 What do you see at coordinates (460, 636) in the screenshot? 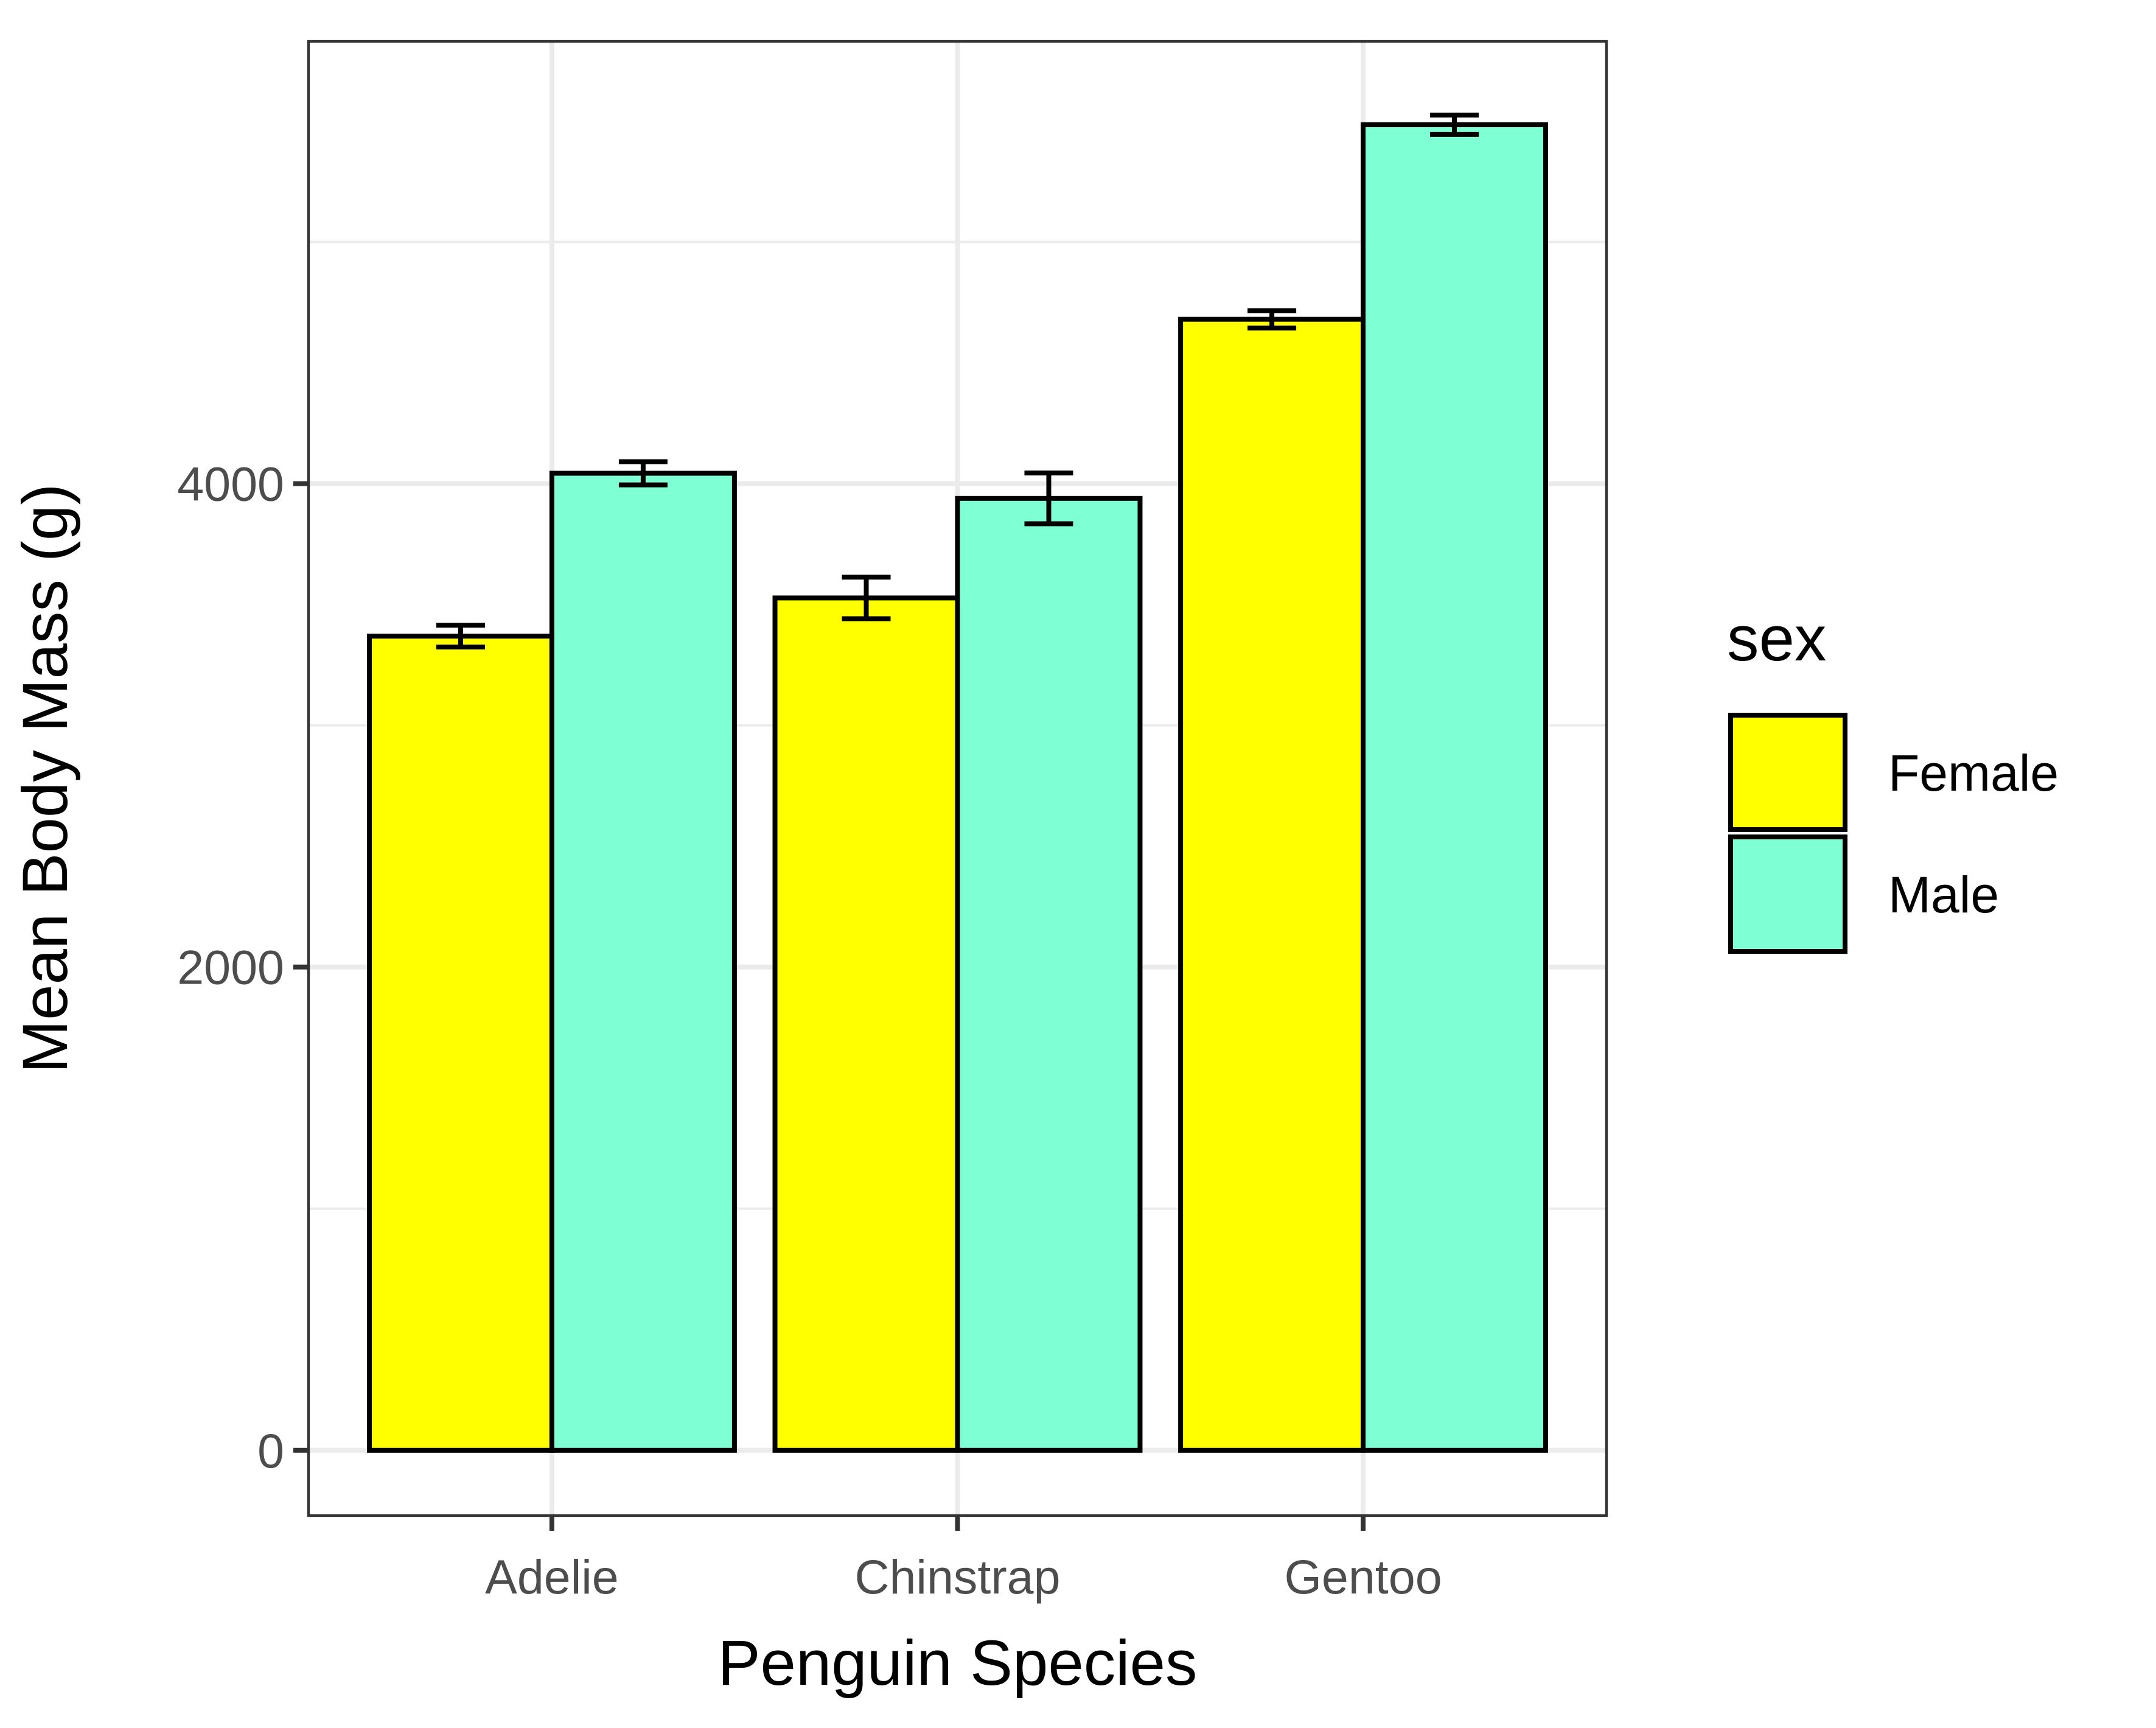
I see `error-bar-adelie-female` at bounding box center [460, 636].